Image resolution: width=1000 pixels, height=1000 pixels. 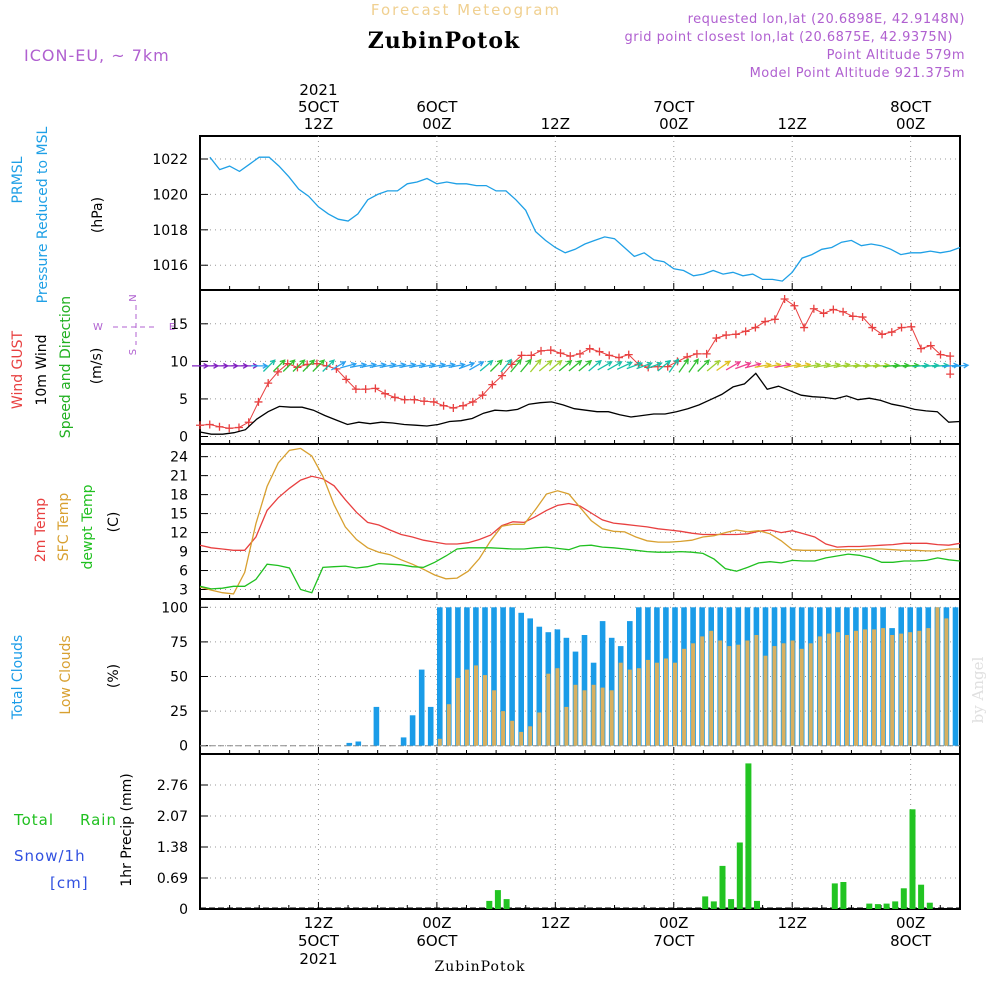 I want to click on bottom-time-label: 00Z, so click(x=436, y=923).